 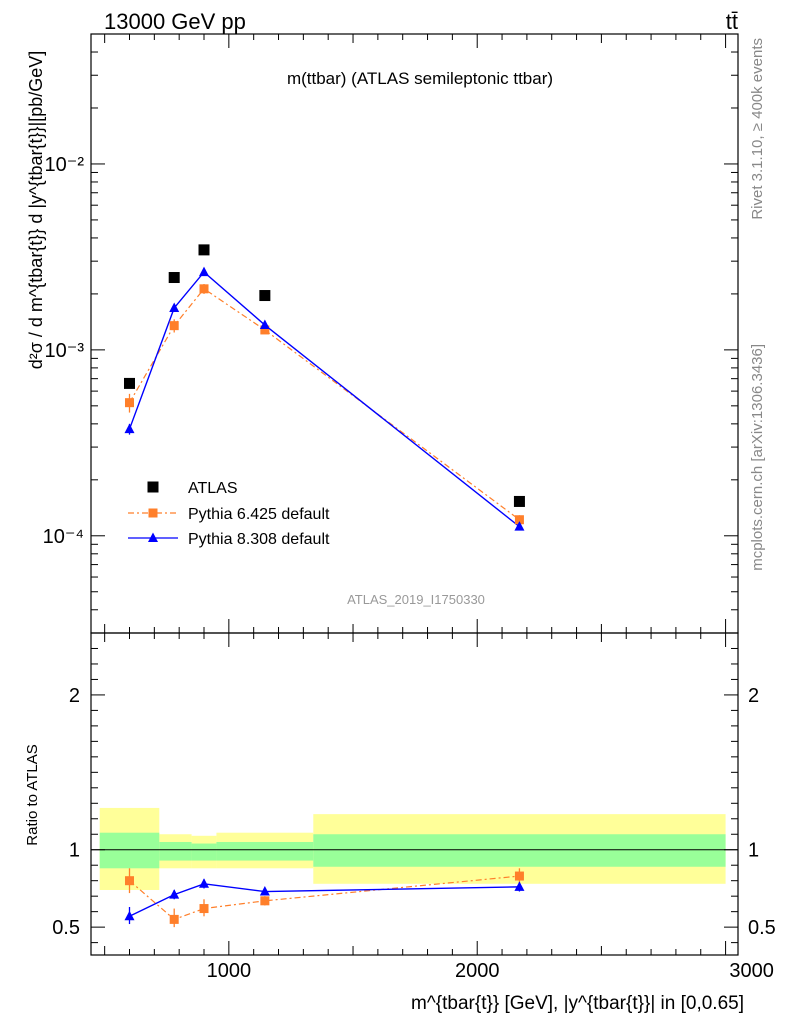 I want to click on ratio-y-tick-label-right: 2, so click(x=753, y=696).